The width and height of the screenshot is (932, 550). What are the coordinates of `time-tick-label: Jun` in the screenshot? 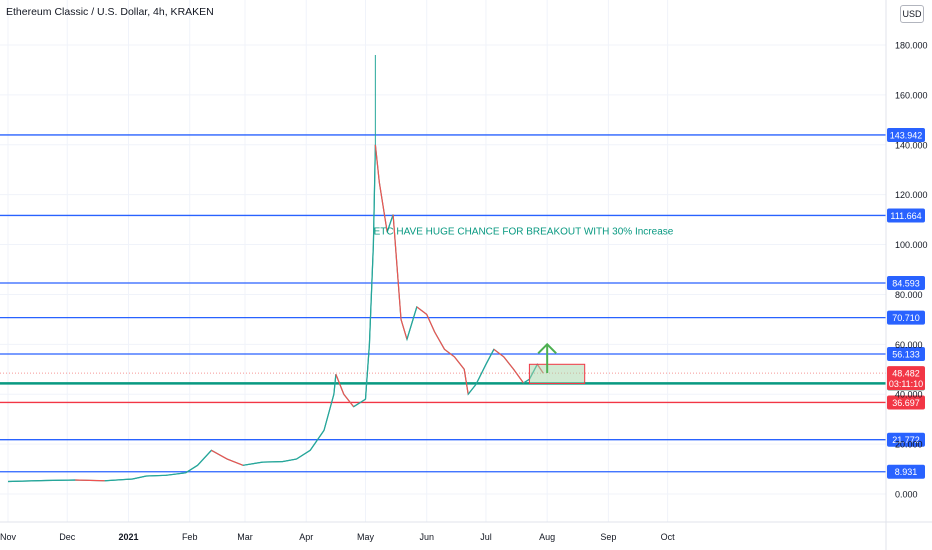 It's located at (426, 537).